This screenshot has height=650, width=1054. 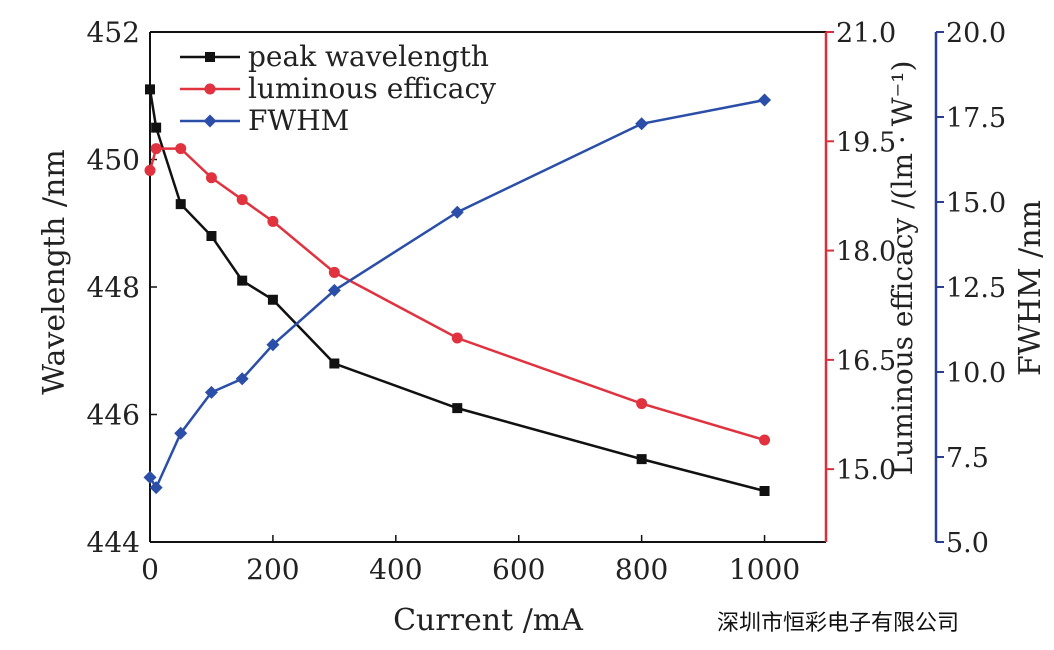 What do you see at coordinates (976, 288) in the screenshot?
I see `right2-tick-label: 12.5` at bounding box center [976, 288].